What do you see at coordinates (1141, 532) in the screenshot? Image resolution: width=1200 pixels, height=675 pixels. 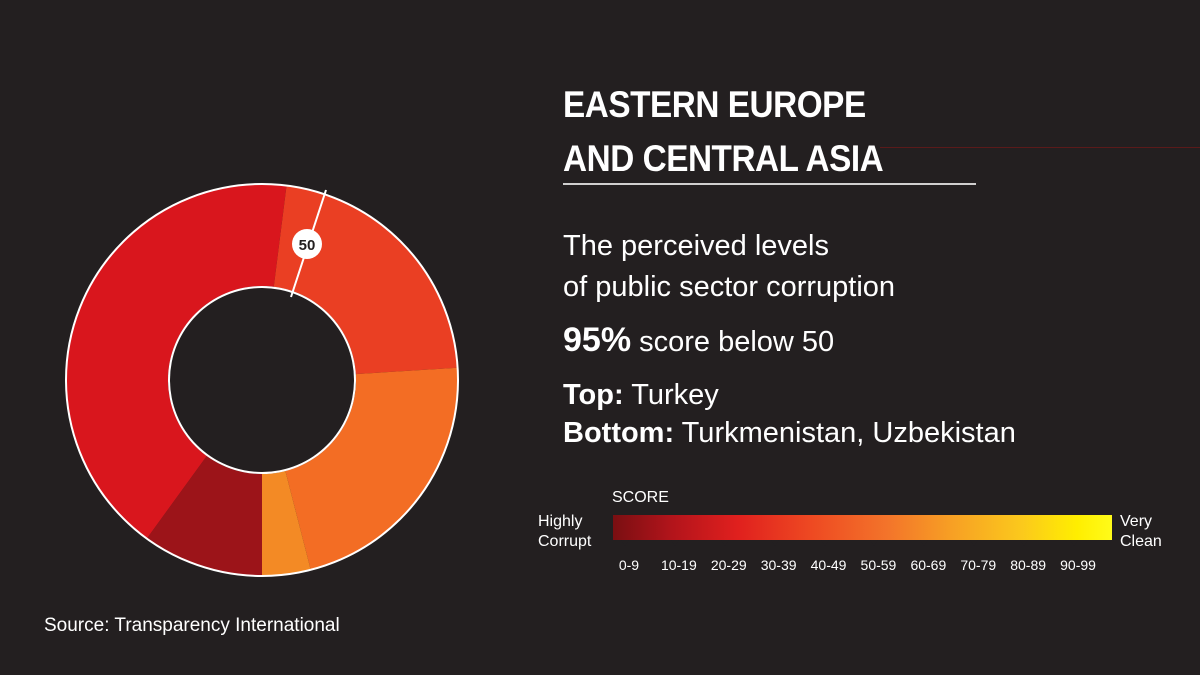 I see `legend-very-clean: Very Clean` at bounding box center [1141, 532].